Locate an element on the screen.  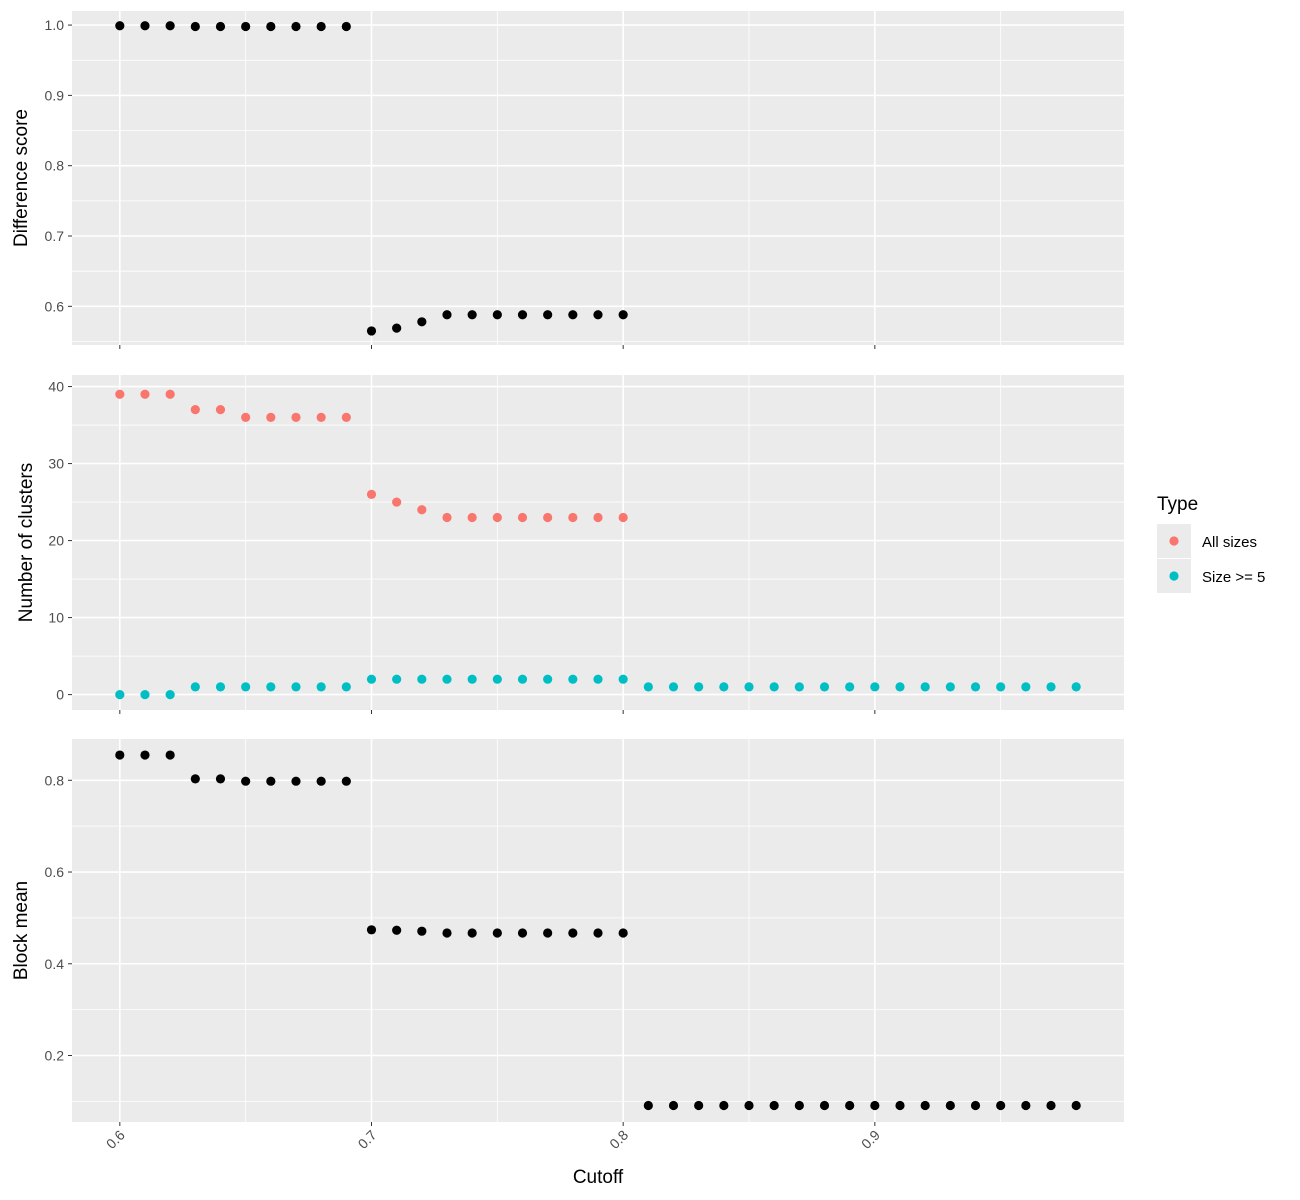
y-tick-label: 0 is located at coordinates (60, 695).